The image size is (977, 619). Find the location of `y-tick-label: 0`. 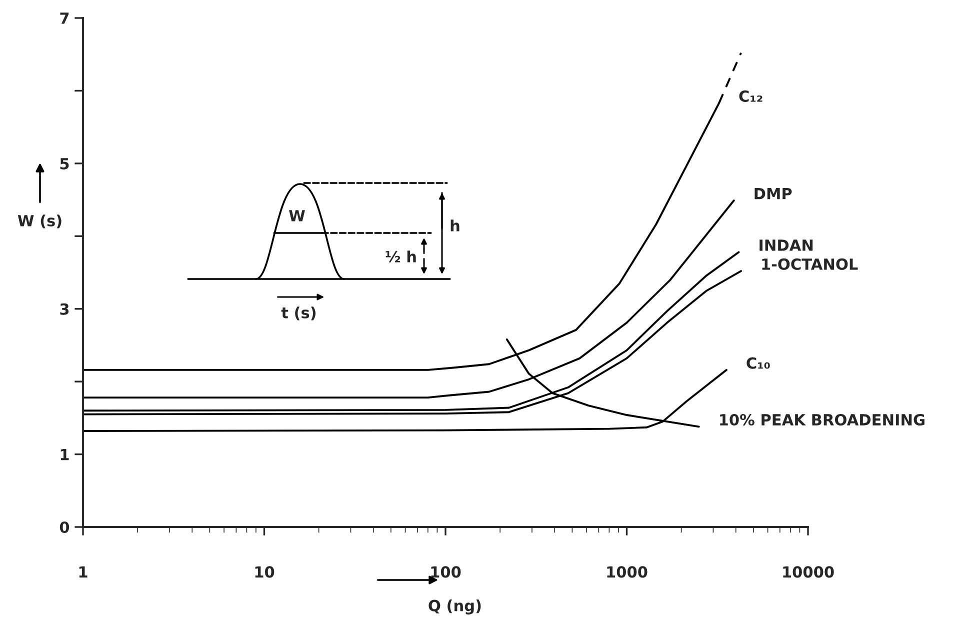

y-tick-label: 0 is located at coordinates (65, 527).